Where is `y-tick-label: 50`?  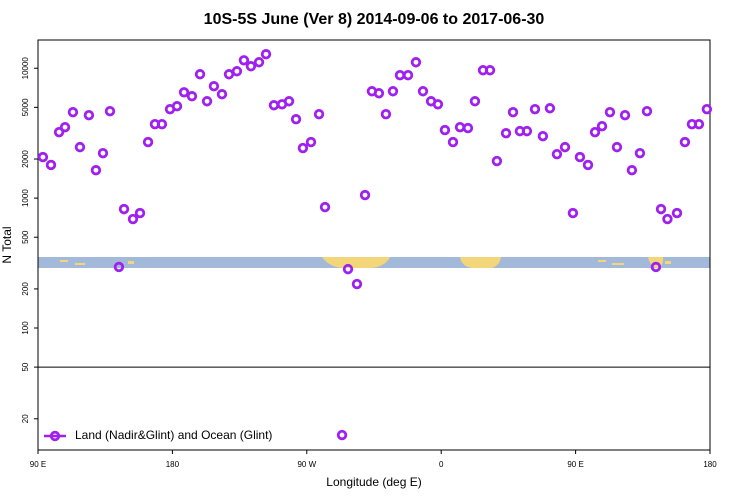
y-tick-label: 50 is located at coordinates (25, 366).